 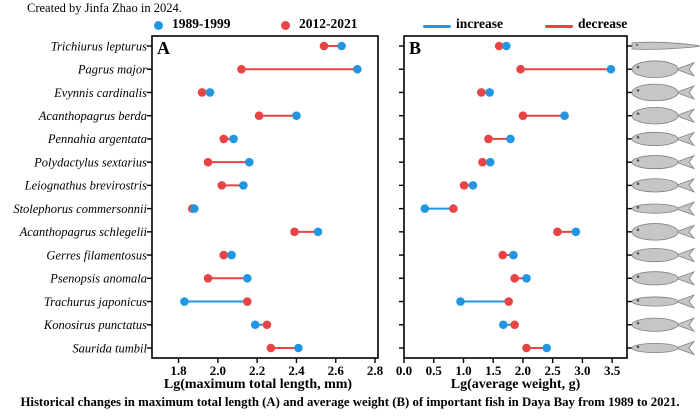 What do you see at coordinates (201, 23) in the screenshot?
I see `legend-label-1989-1999: 1989-1999` at bounding box center [201, 23].